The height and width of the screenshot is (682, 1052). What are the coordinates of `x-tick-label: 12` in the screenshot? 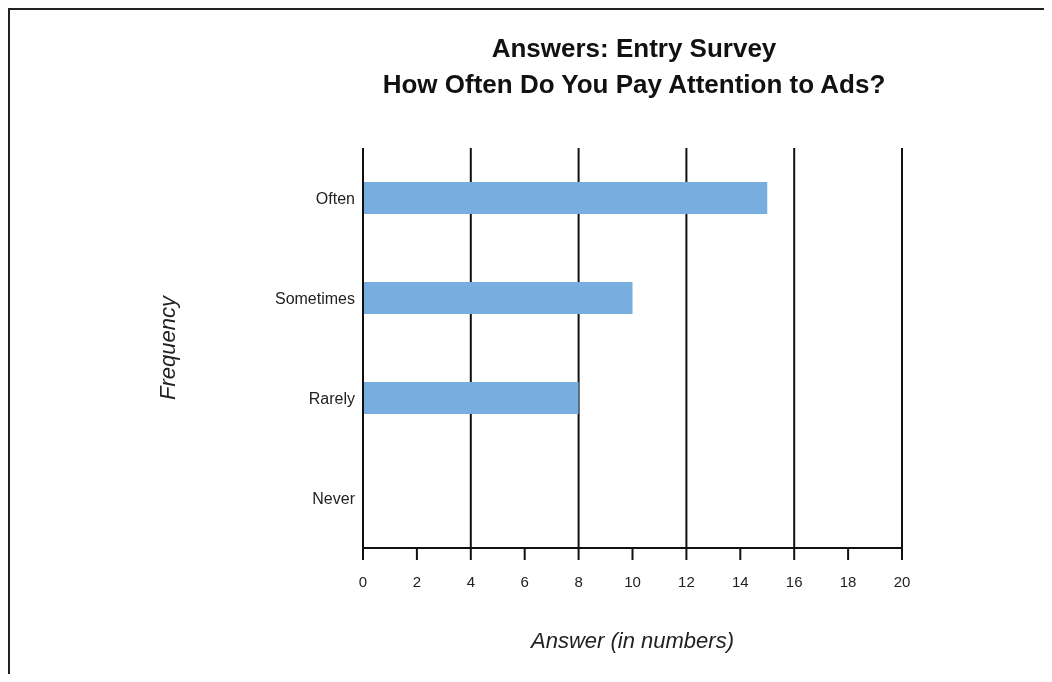 It's located at (686, 581).